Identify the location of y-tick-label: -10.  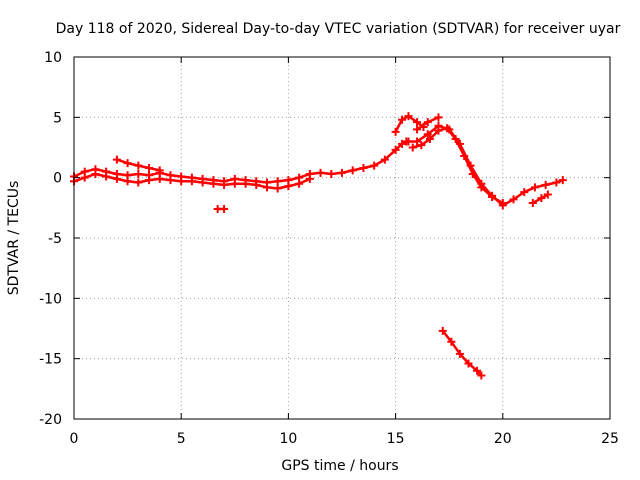
(50, 299).